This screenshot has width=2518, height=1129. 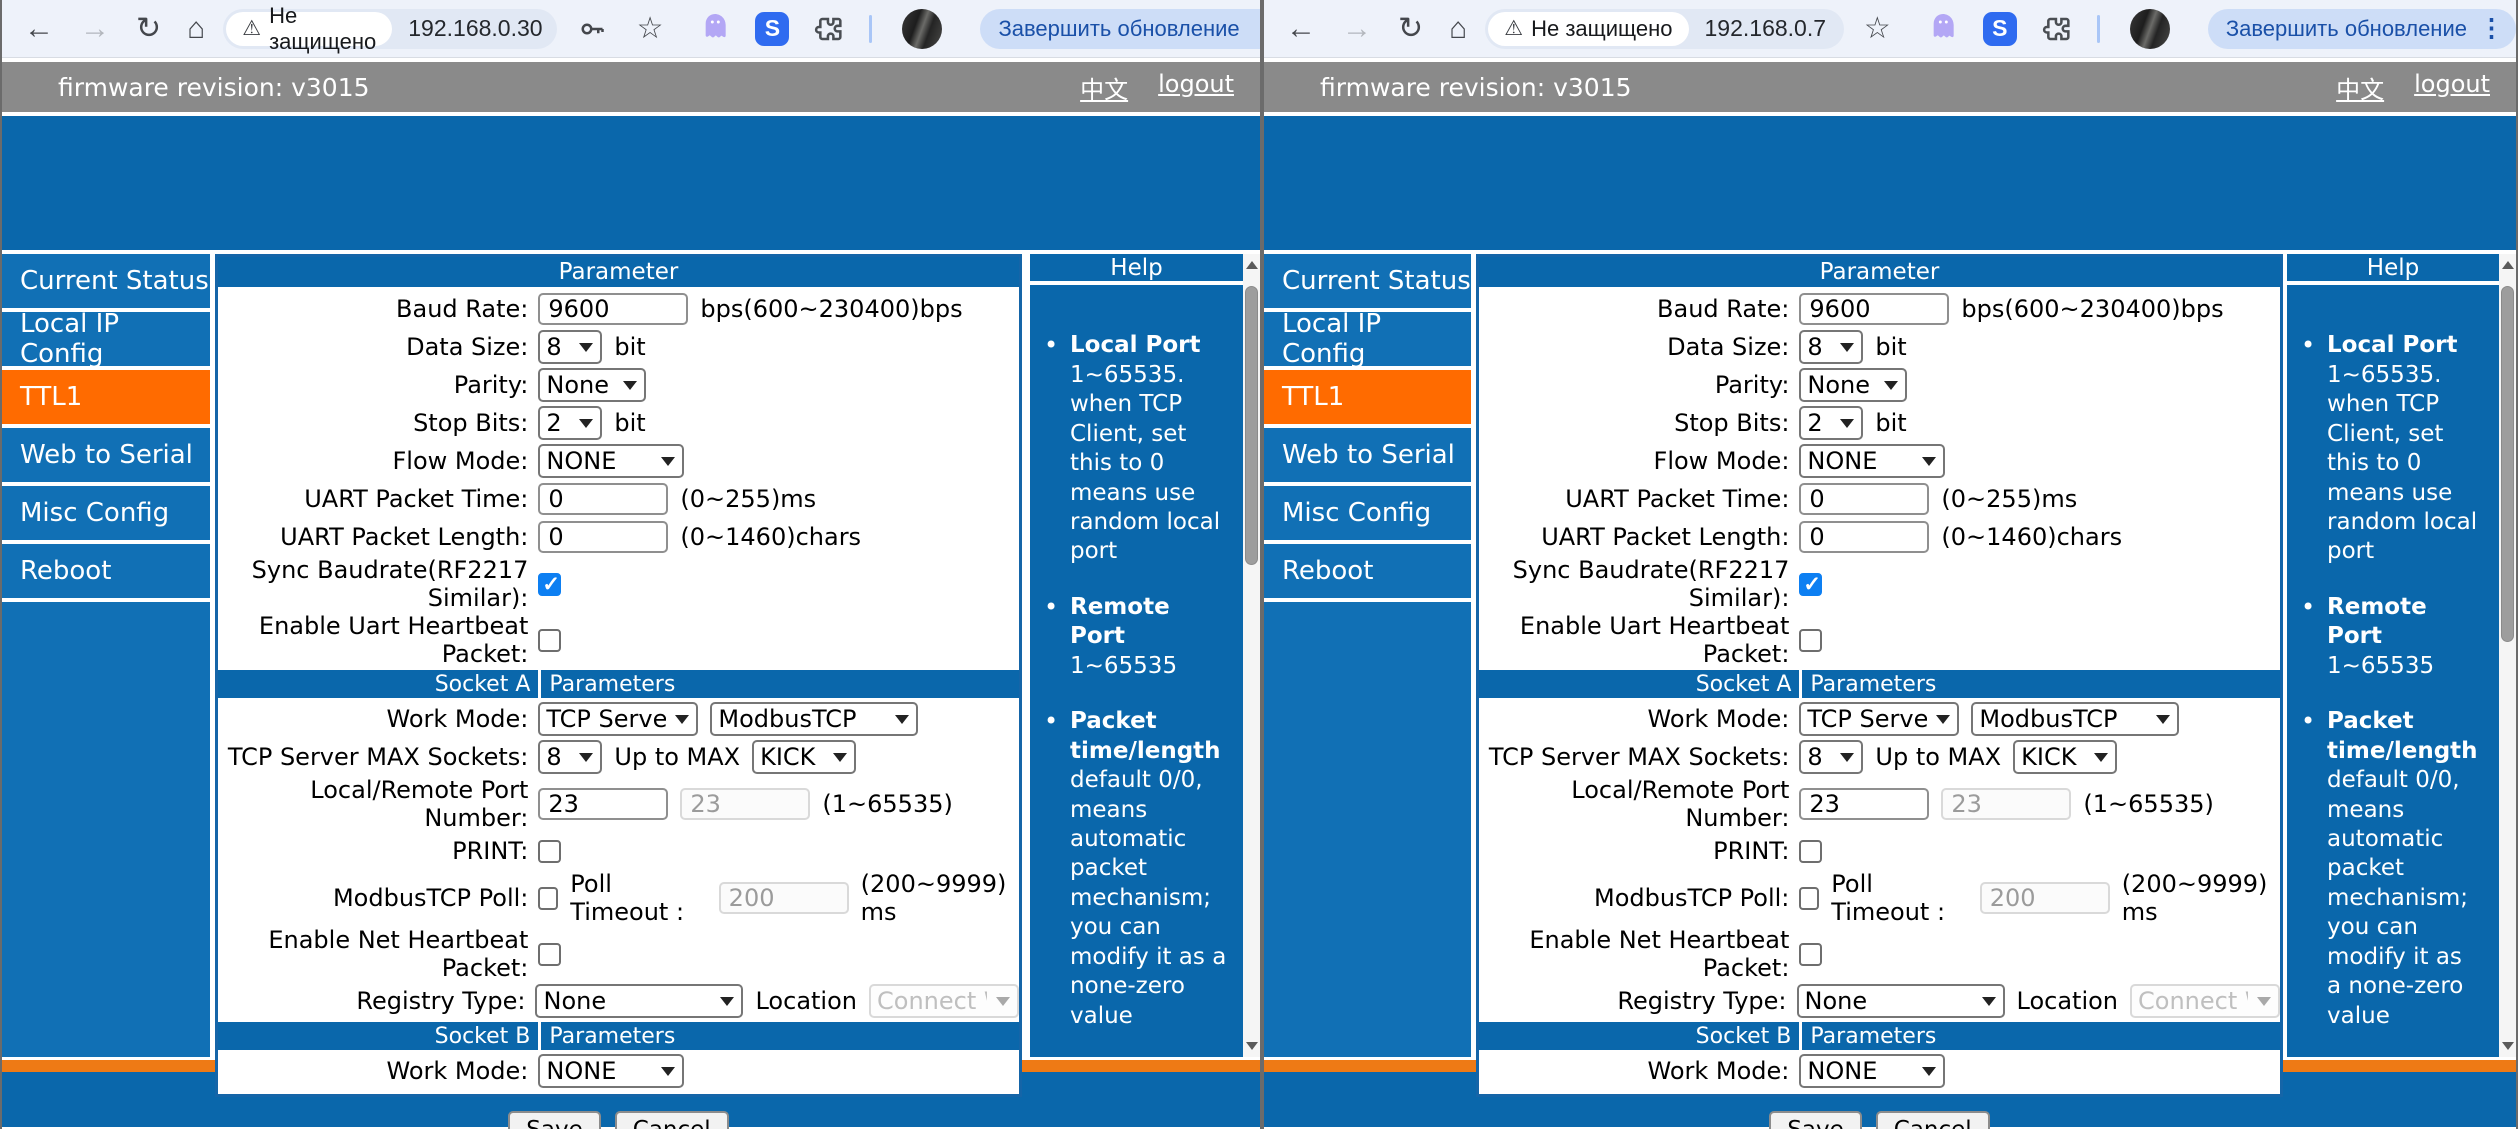 I want to click on url-text: 192.168.0.7, so click(x=1765, y=28).